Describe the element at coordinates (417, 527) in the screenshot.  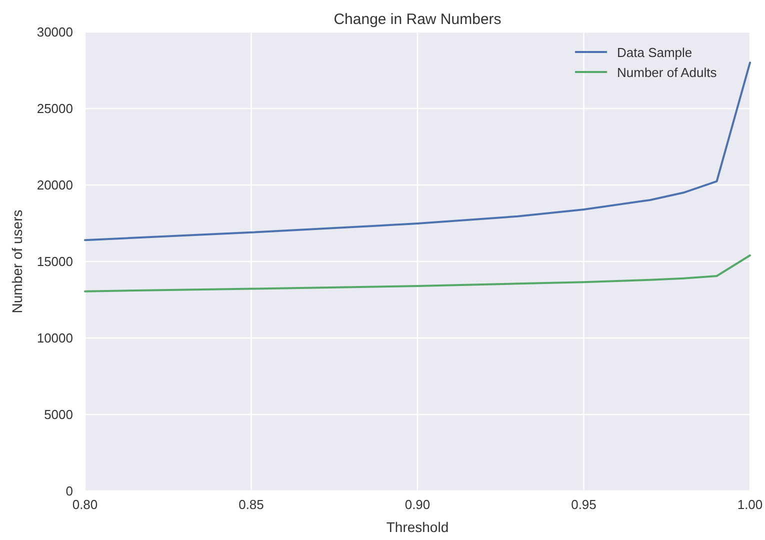
I see `x-axis-title: Threshold` at that location.